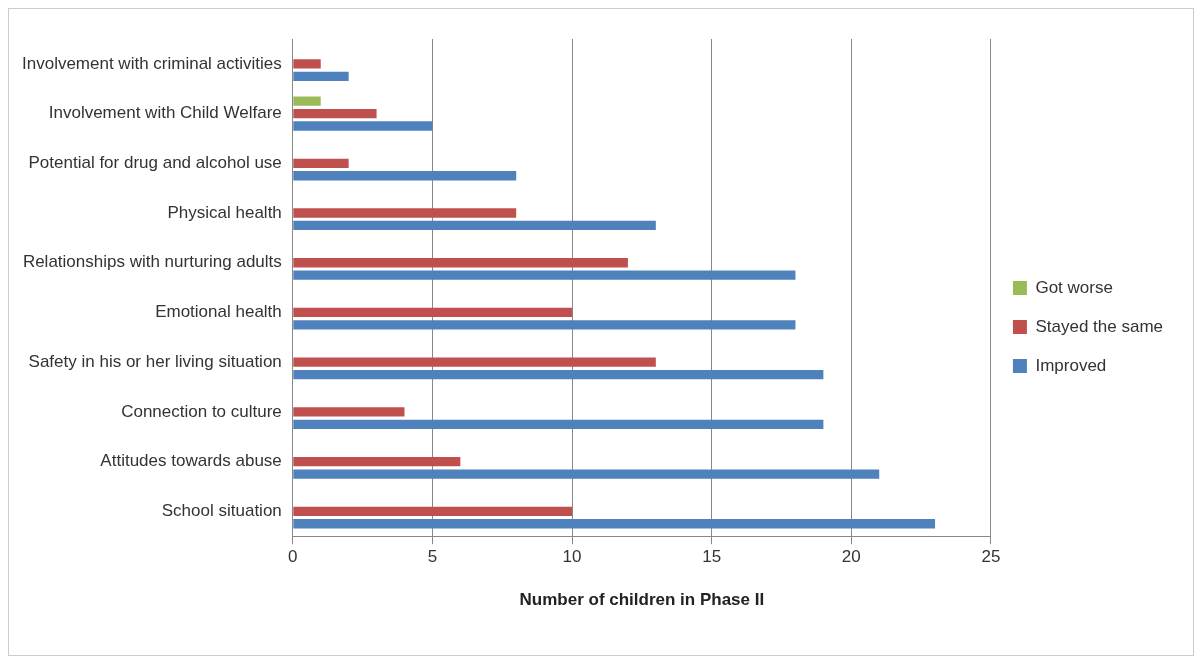 This screenshot has height=664, width=1202. I want to click on y-tick-label: Safety in his or her living situation, so click(155, 361).